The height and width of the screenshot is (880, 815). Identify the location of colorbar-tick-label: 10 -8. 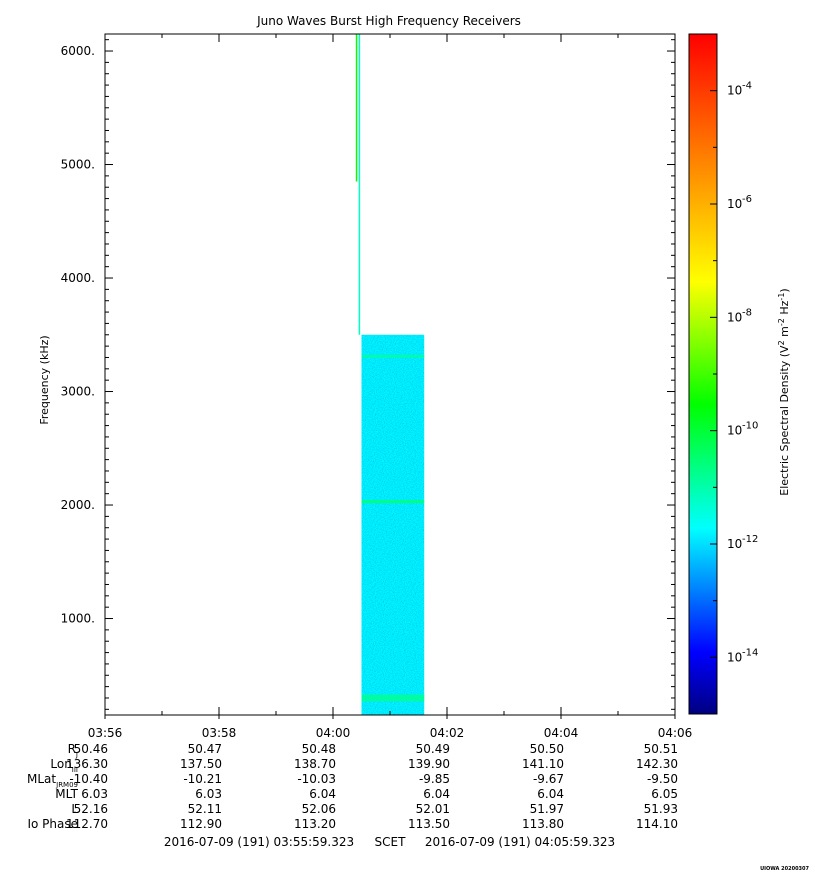
(739, 315).